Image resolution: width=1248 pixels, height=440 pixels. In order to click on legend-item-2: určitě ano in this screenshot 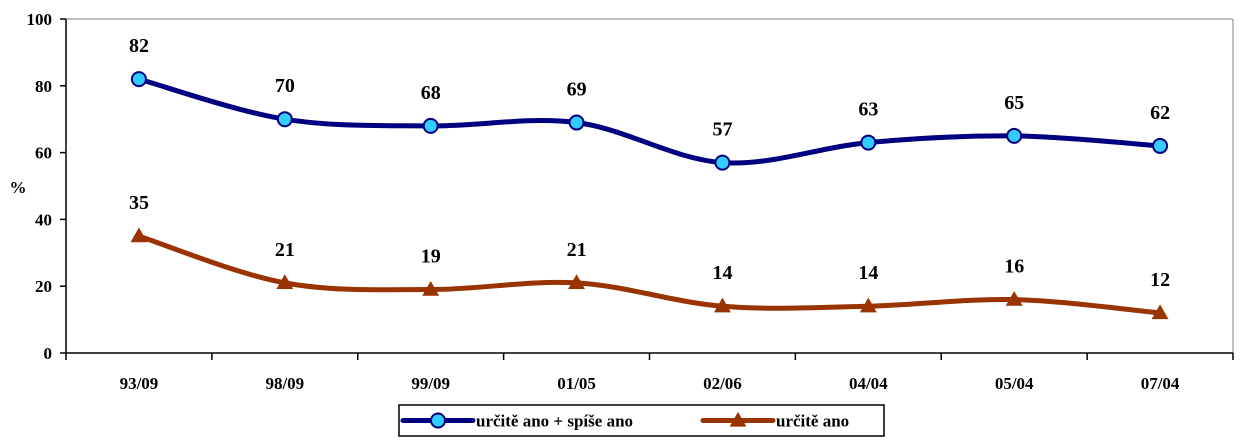, I will do `click(774, 421)`.